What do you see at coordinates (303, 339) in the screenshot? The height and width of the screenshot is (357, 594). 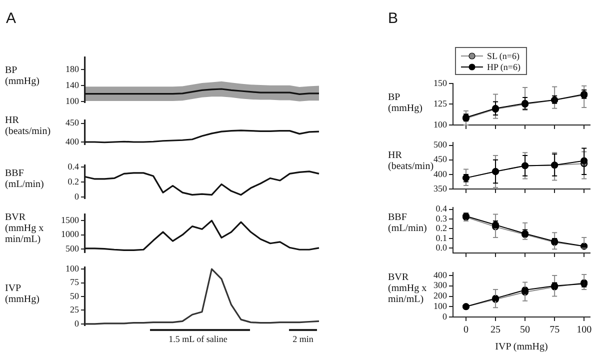 I see `text: 2 min` at bounding box center [303, 339].